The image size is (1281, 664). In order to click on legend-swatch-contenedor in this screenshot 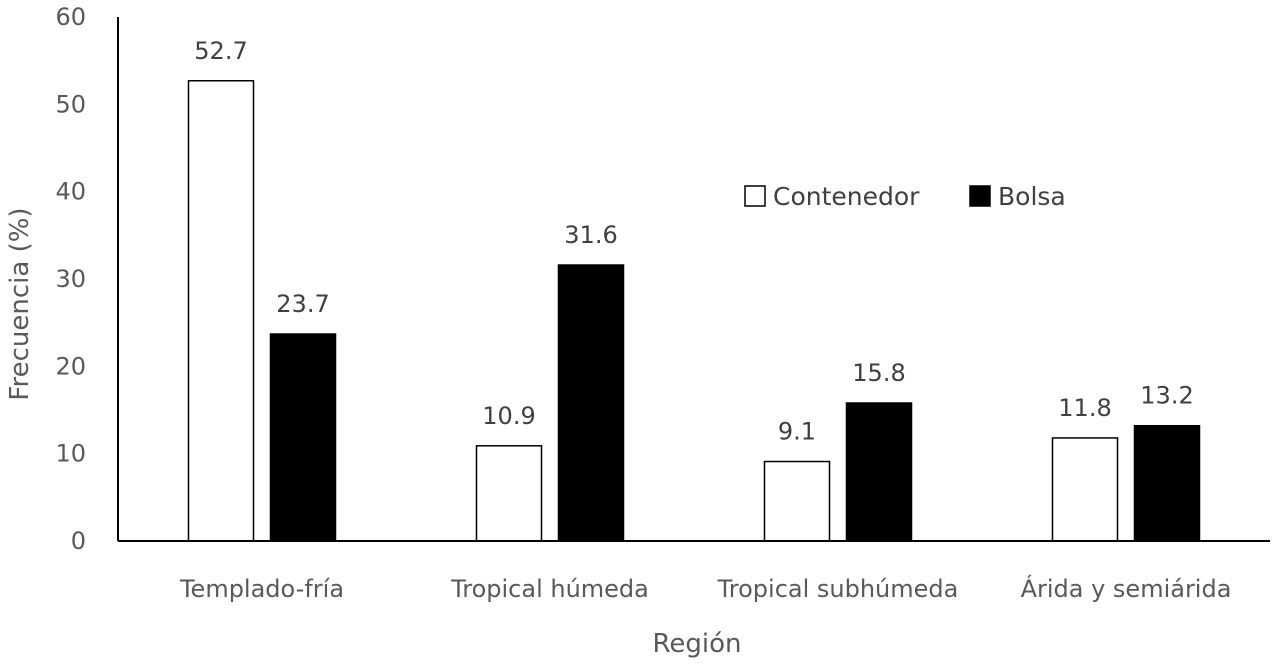, I will do `click(755, 196)`.